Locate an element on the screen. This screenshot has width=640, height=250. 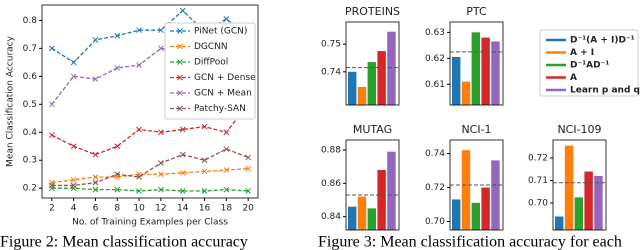
y-tick-label: 0.75 is located at coordinates (331, 45).